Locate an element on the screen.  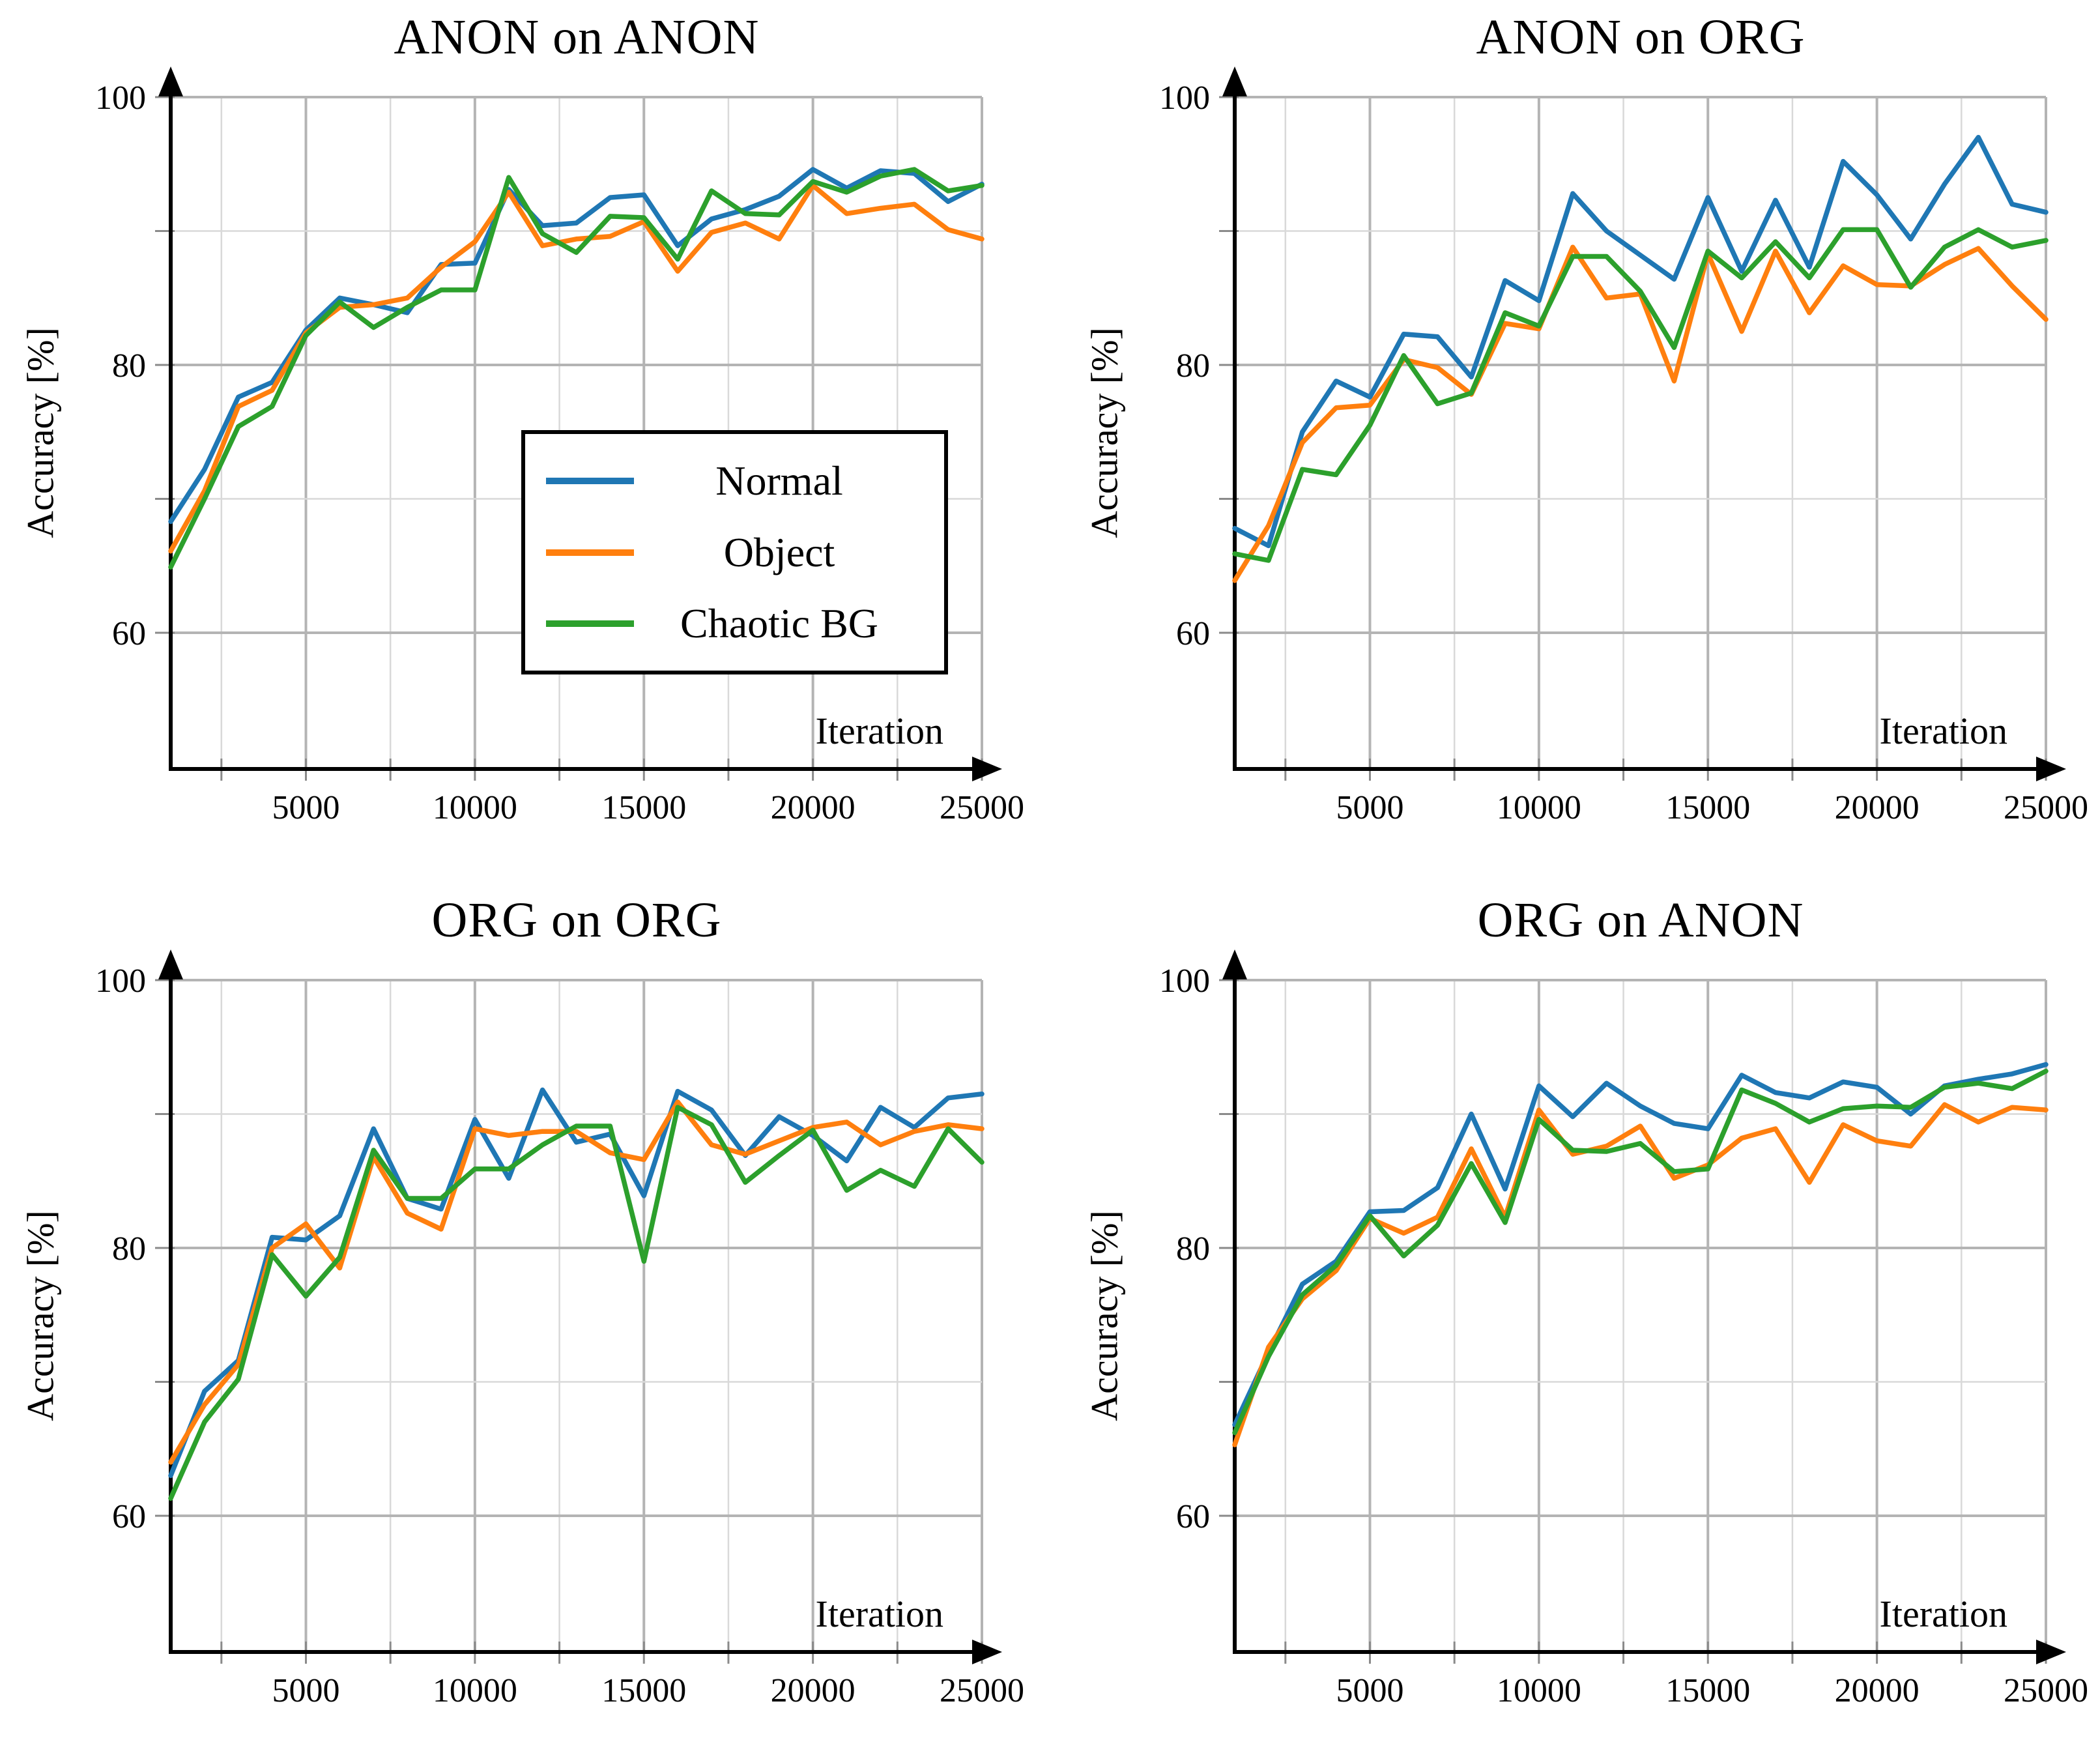
legend: Normal Object Chaotic BG is located at coordinates (734, 552).